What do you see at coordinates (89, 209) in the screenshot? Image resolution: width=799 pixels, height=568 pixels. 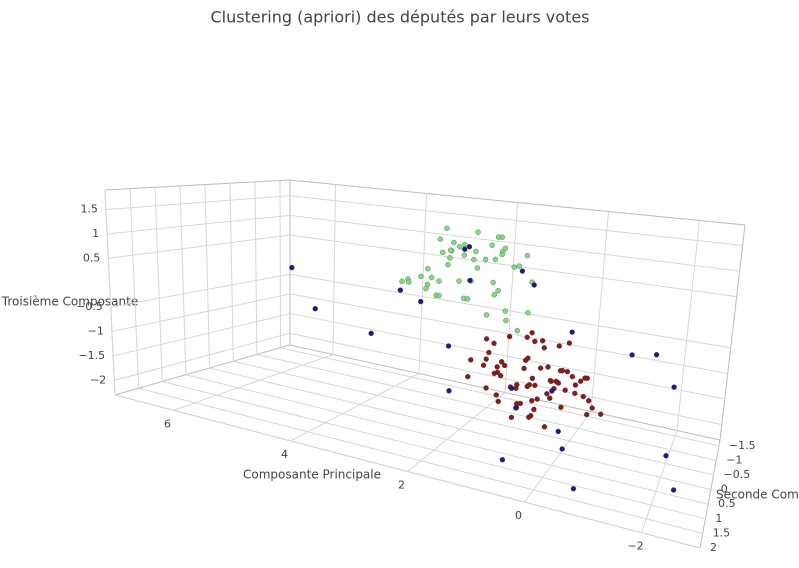 I see `z-tick-label: 1.5` at bounding box center [89, 209].